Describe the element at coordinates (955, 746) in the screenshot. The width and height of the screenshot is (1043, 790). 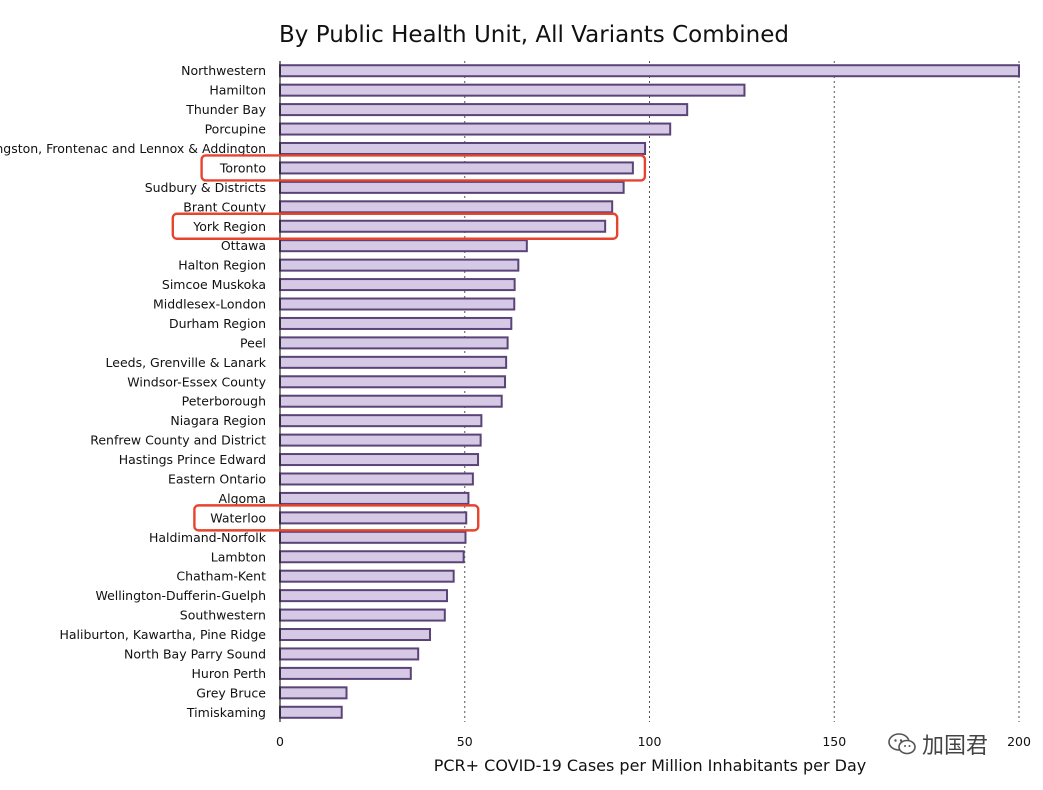
I see `watermark-text: 加国君` at that location.